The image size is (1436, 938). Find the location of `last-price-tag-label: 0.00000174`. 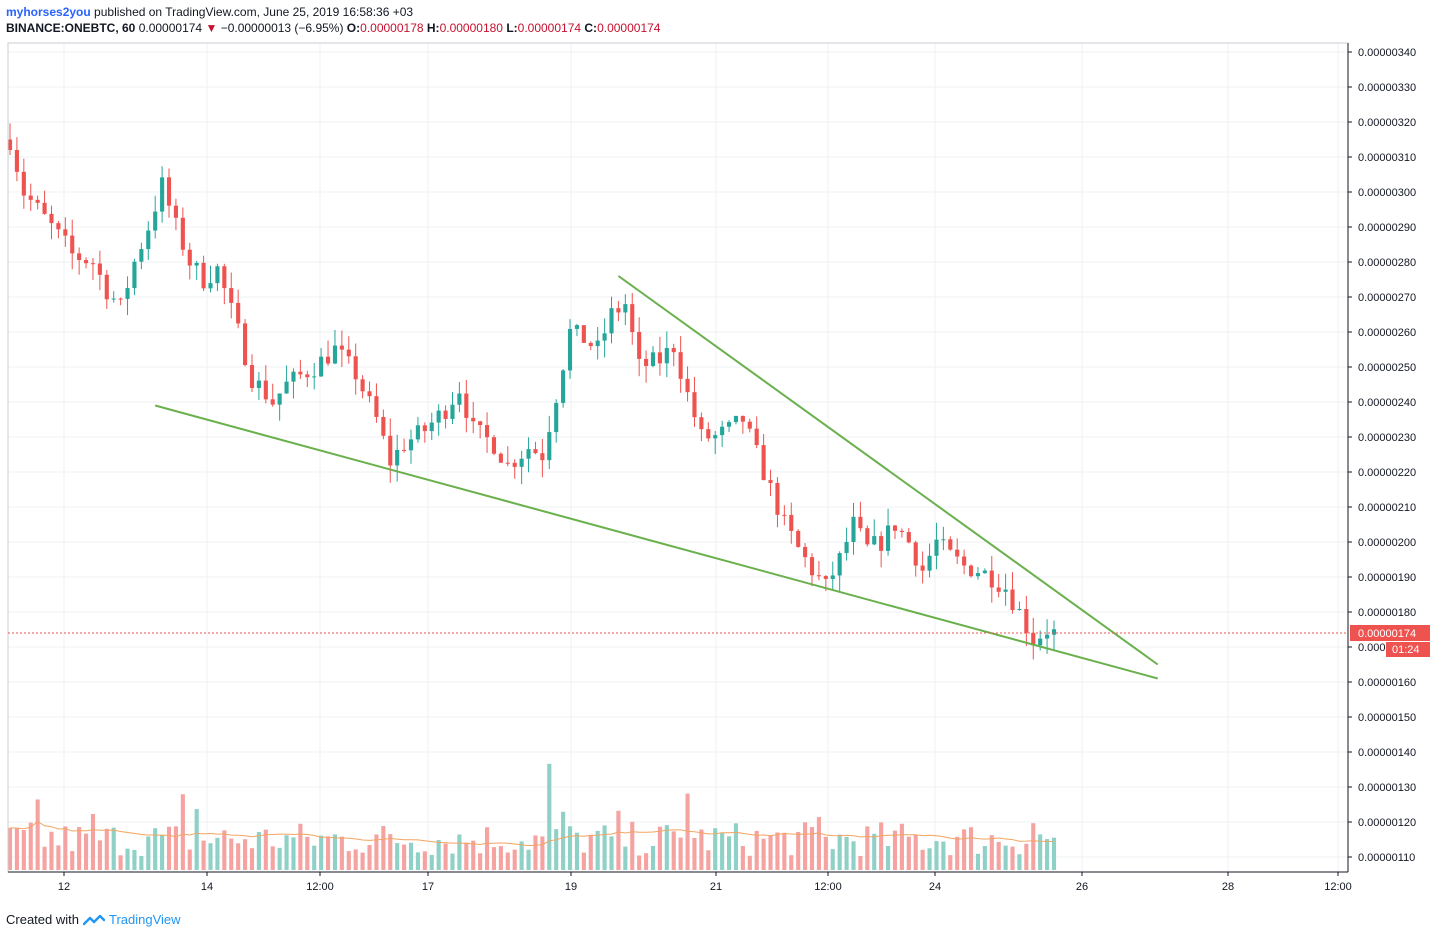

last-price-tag-label: 0.00000174 is located at coordinates (1387, 634).